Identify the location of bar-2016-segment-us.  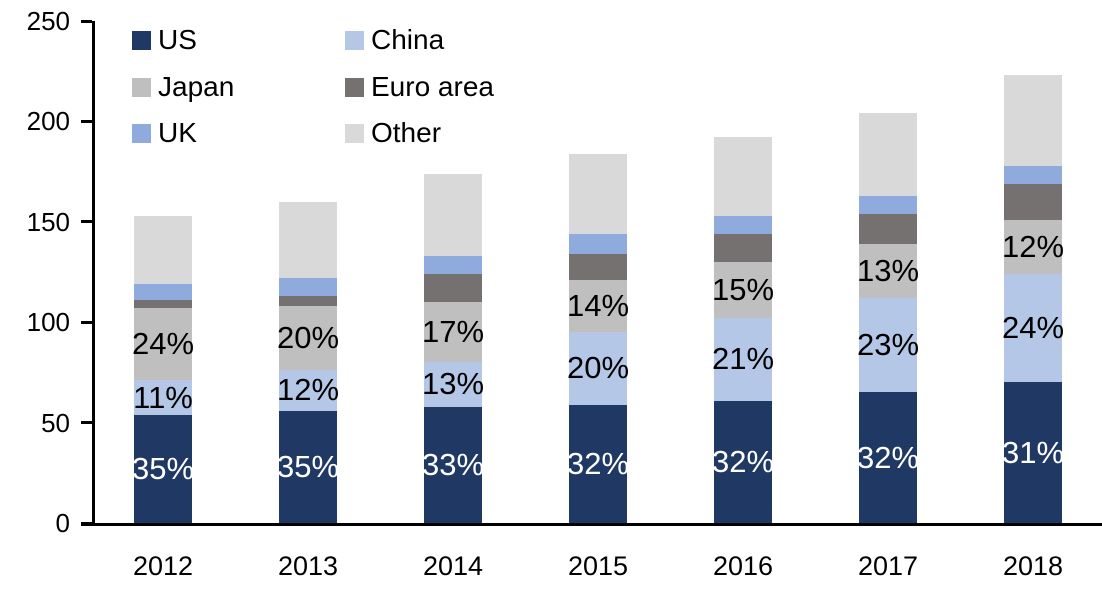
(743, 461).